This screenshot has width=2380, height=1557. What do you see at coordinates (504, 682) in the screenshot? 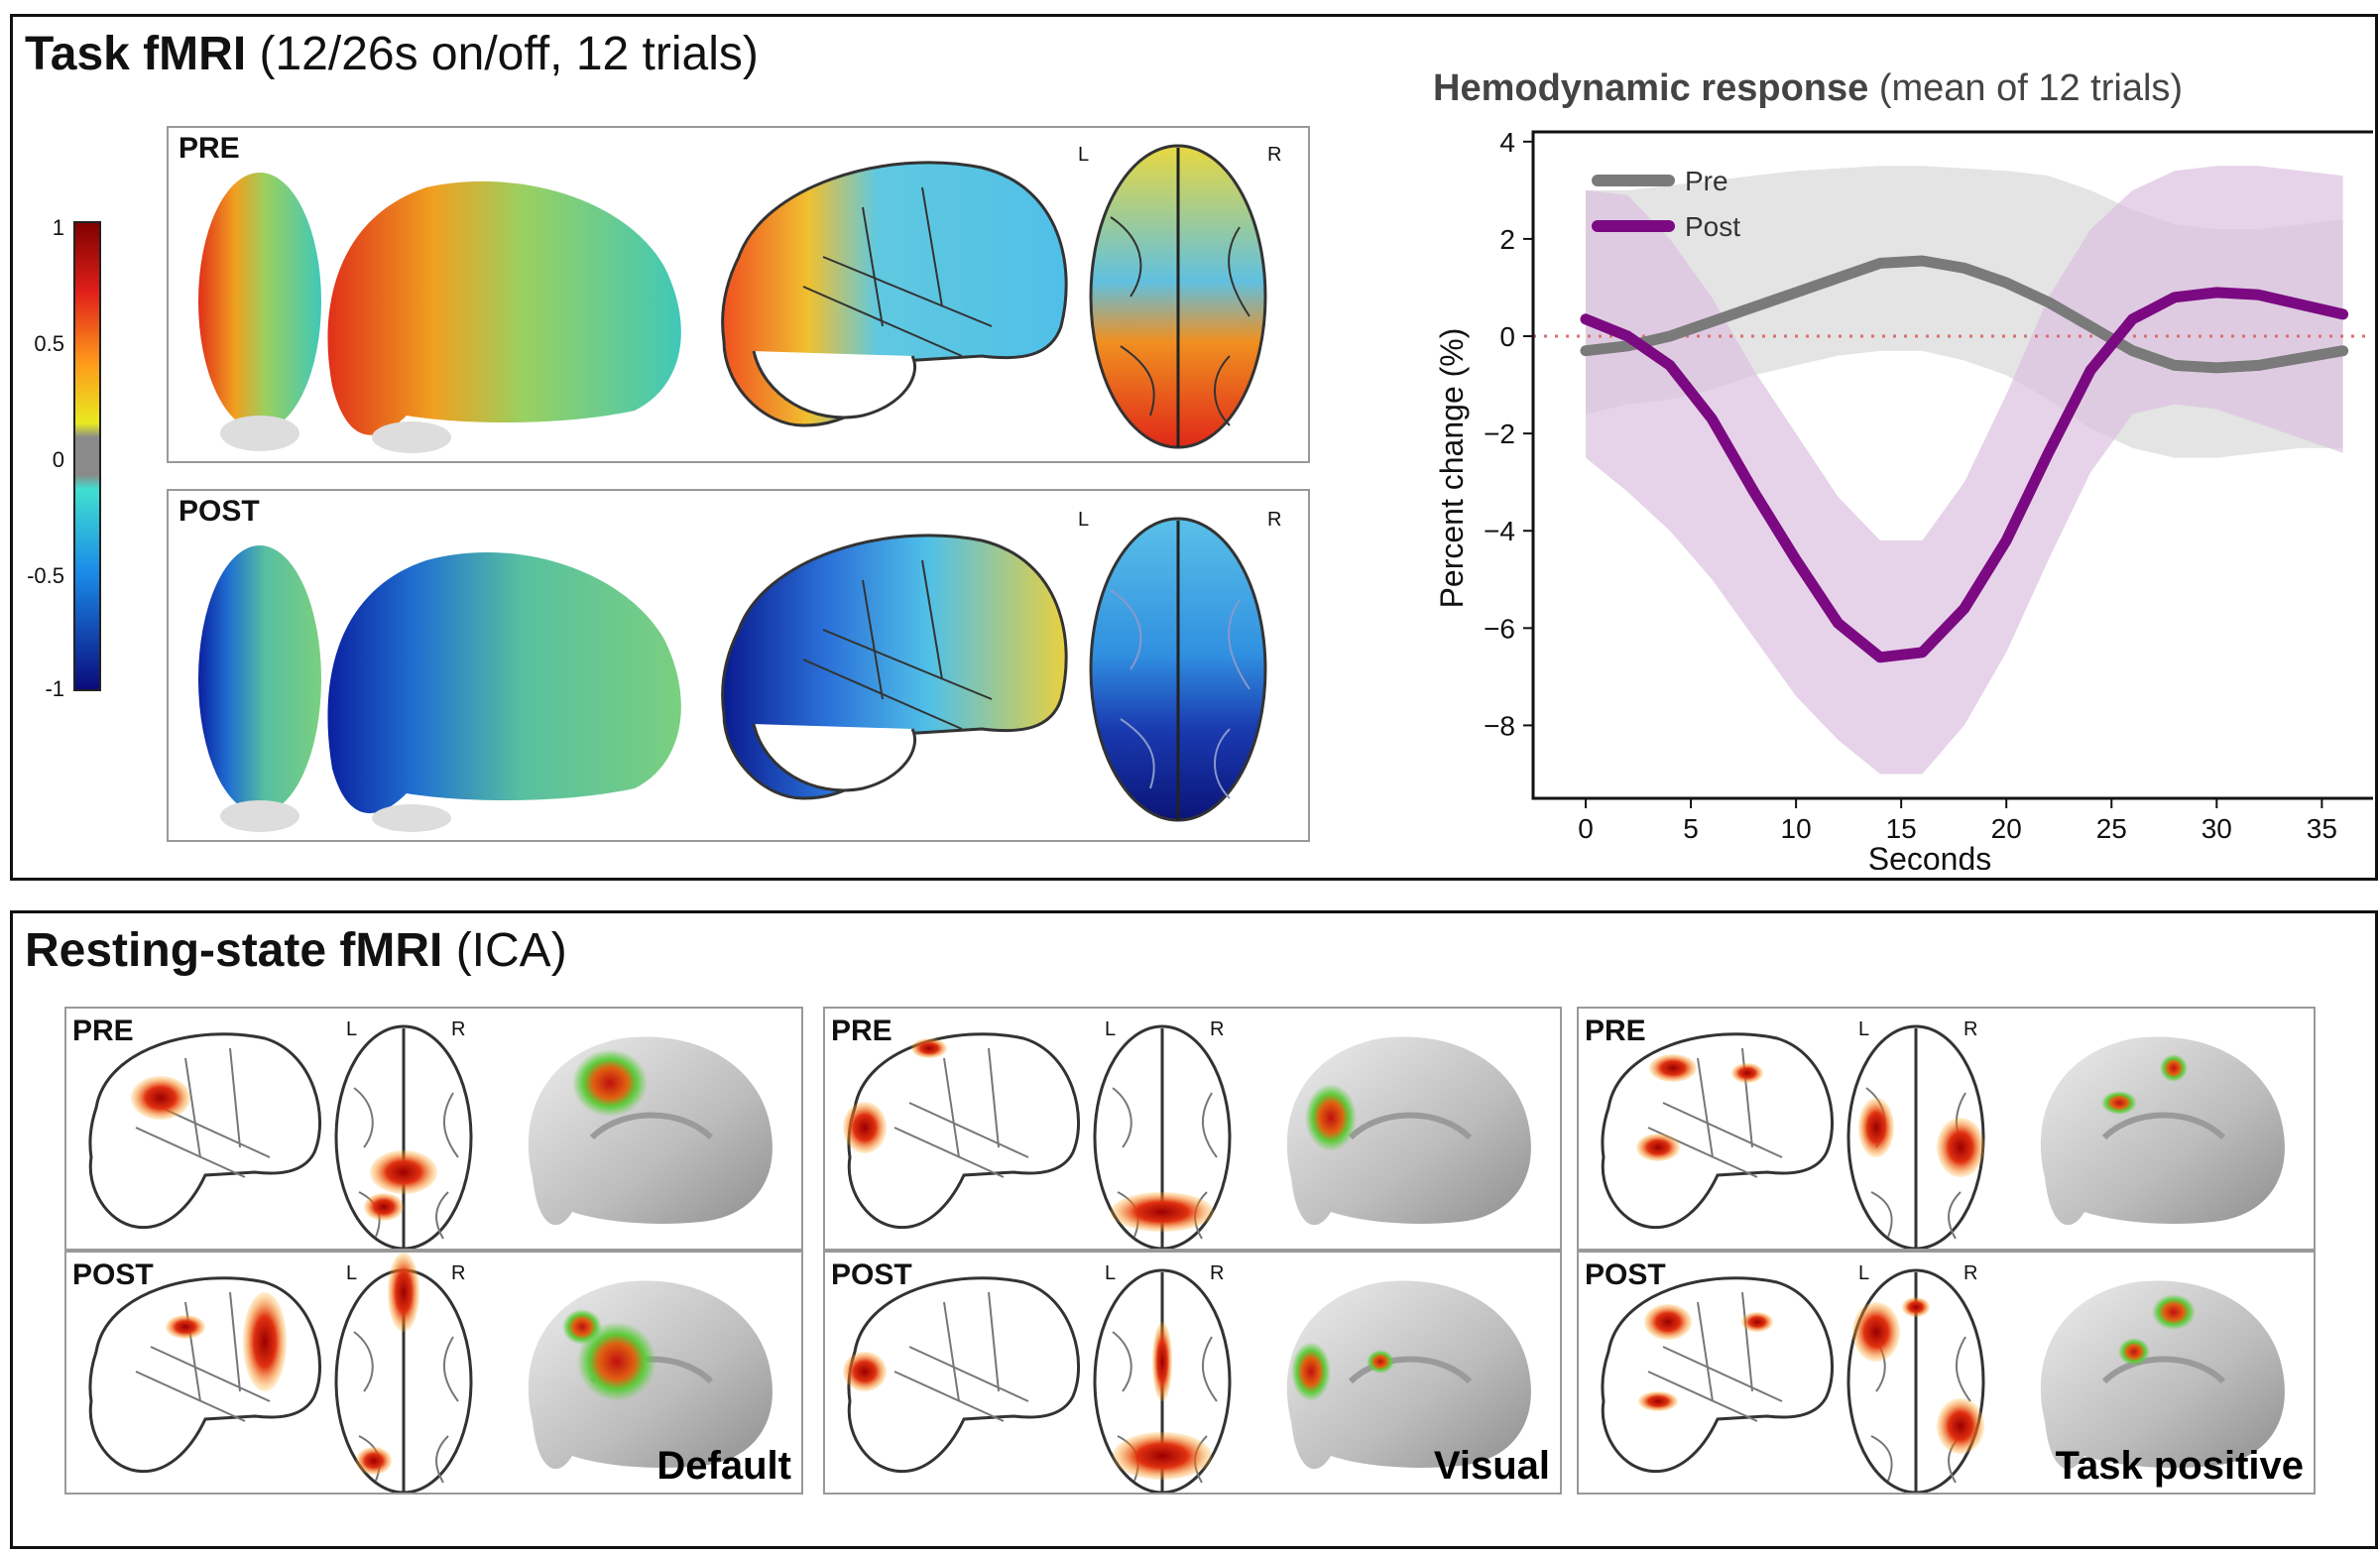
I see `post-medial-surface` at bounding box center [504, 682].